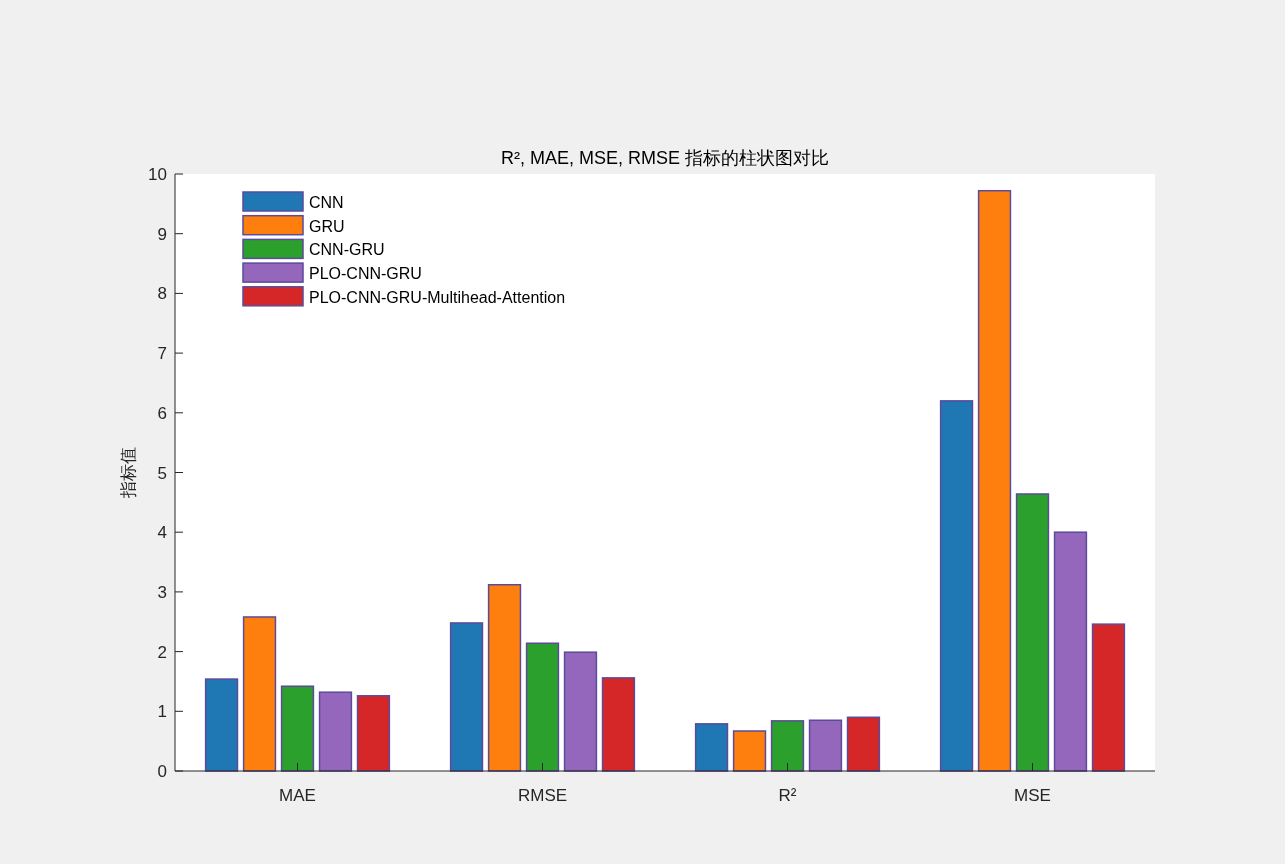 Image resolution: width=1285 pixels, height=864 pixels. Describe the element at coordinates (162, 592) in the screenshot. I see `y-tick-label: 3` at that location.